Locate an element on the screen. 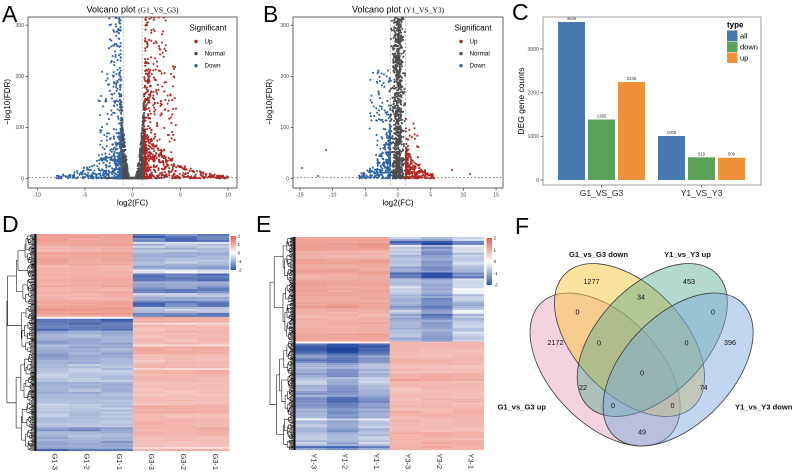 The image size is (800, 476). svg-text: Y3-2 is located at coordinates (439, 462).